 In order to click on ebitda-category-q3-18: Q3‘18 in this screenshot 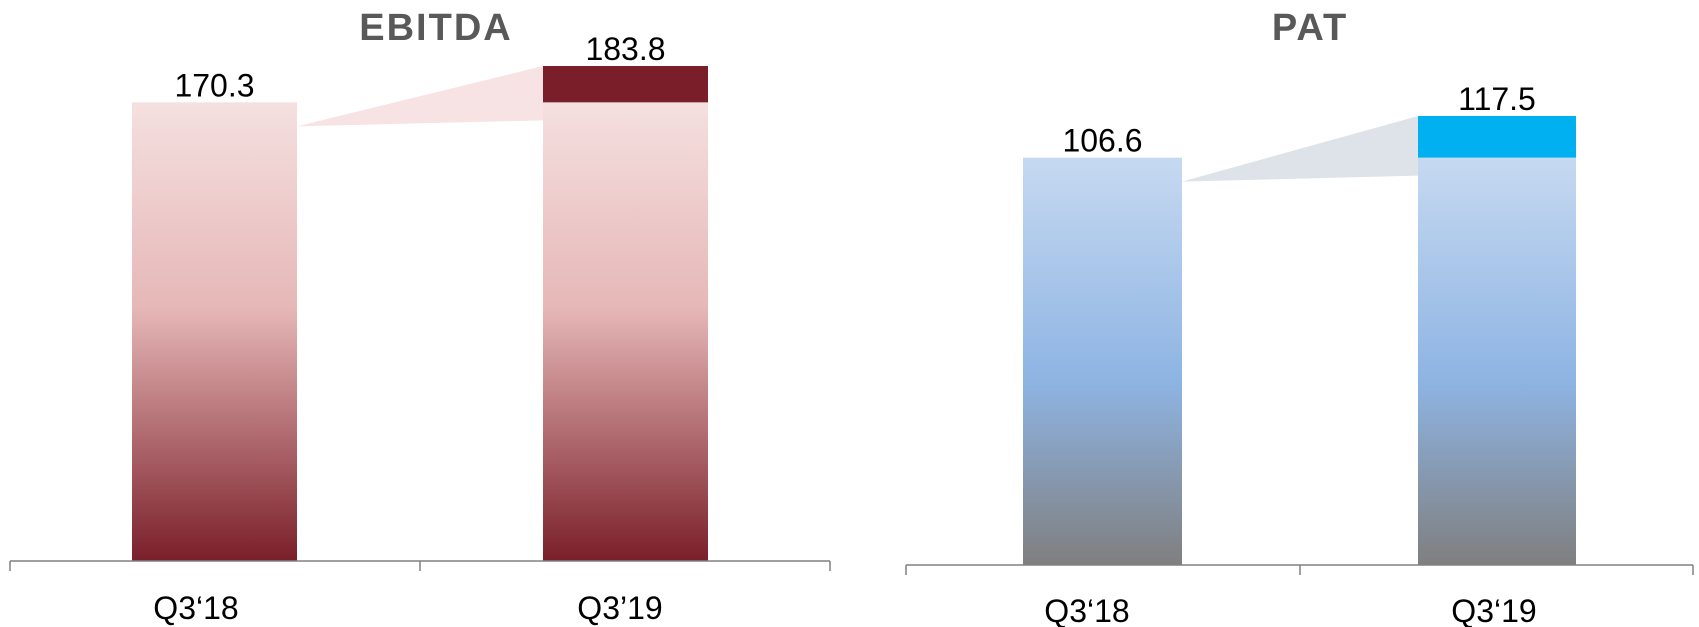, I will do `click(195, 608)`.